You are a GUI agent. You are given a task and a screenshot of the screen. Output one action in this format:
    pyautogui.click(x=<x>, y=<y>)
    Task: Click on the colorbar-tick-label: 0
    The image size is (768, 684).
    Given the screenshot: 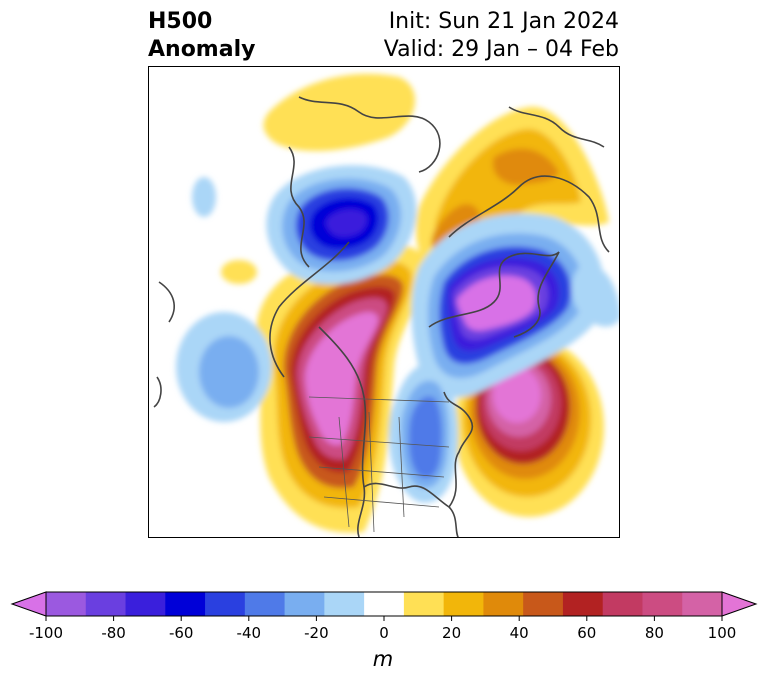 What is the action you would take?
    pyautogui.click(x=384, y=633)
    